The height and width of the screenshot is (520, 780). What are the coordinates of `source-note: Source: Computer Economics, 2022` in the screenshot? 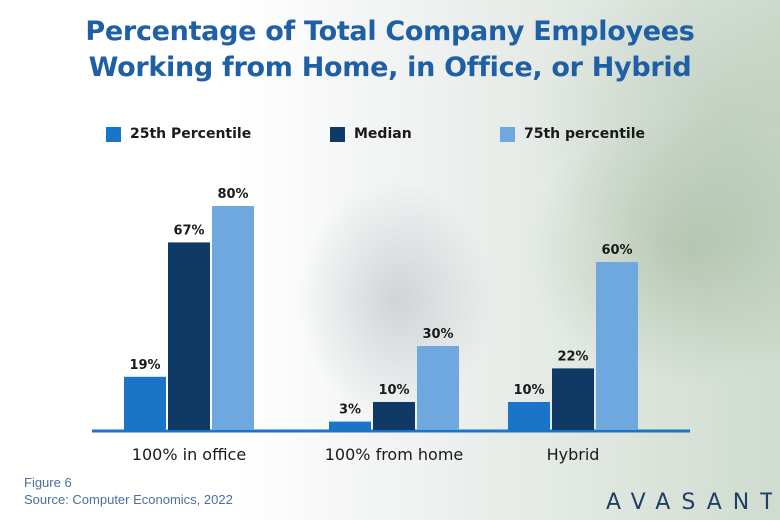 It's located at (128, 499).